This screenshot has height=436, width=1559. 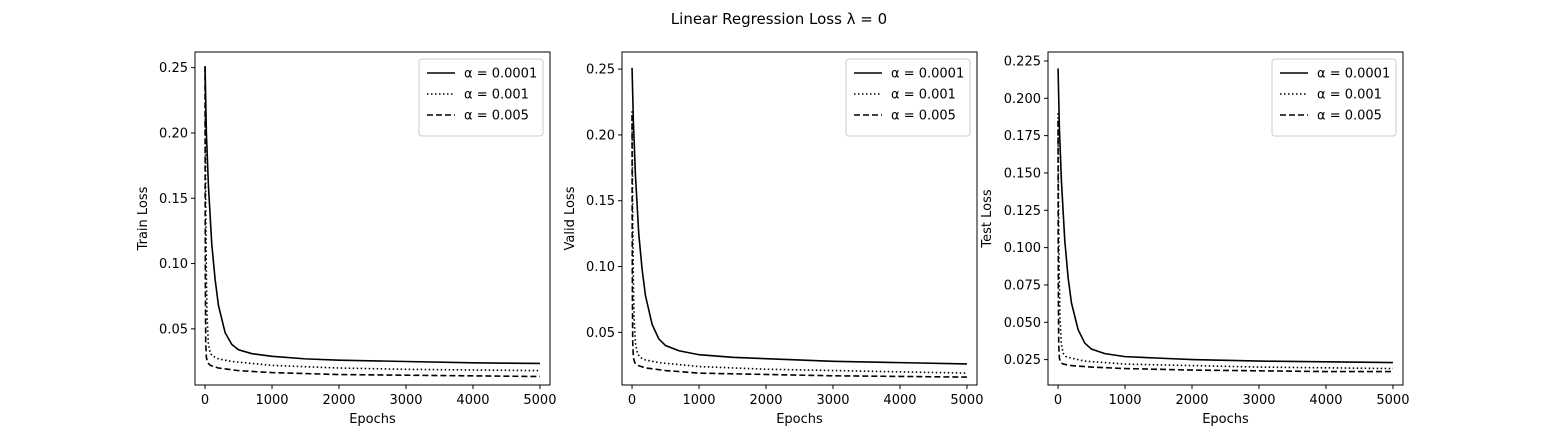 I want to click on y-tick-label: 0.175, so click(x=1022, y=136).